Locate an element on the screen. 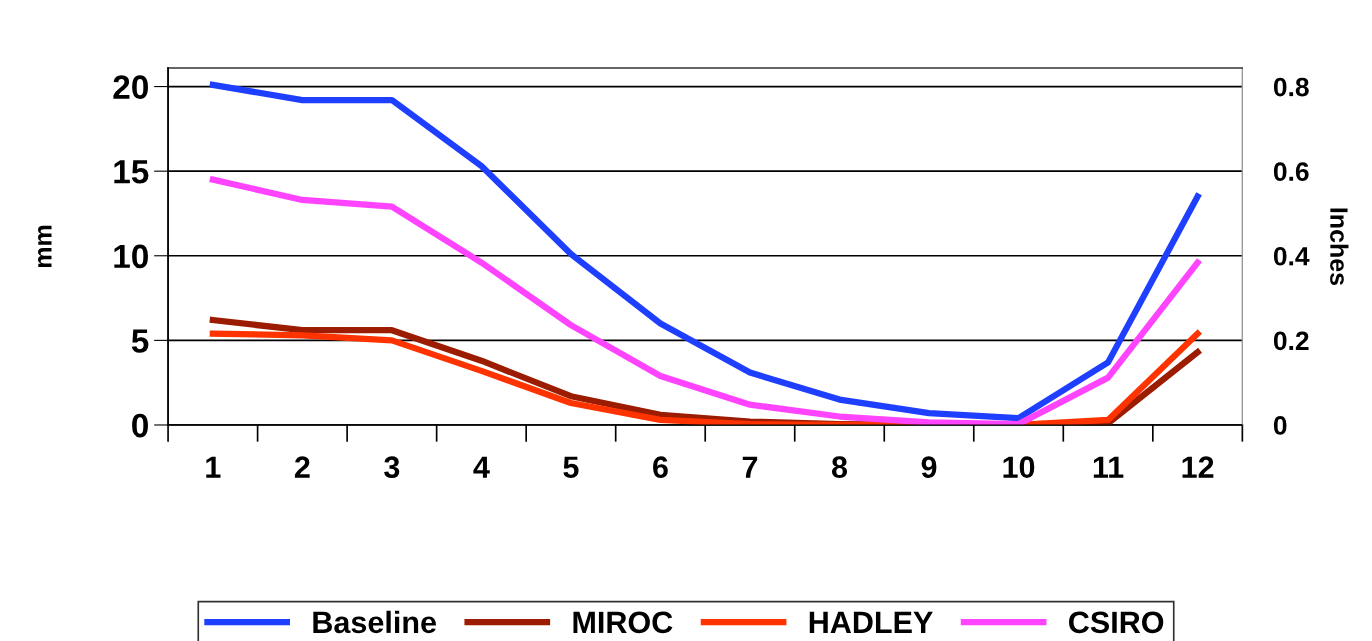 The width and height of the screenshot is (1372, 641). y2-axis-title: Inches is located at coordinates (1339, 247).